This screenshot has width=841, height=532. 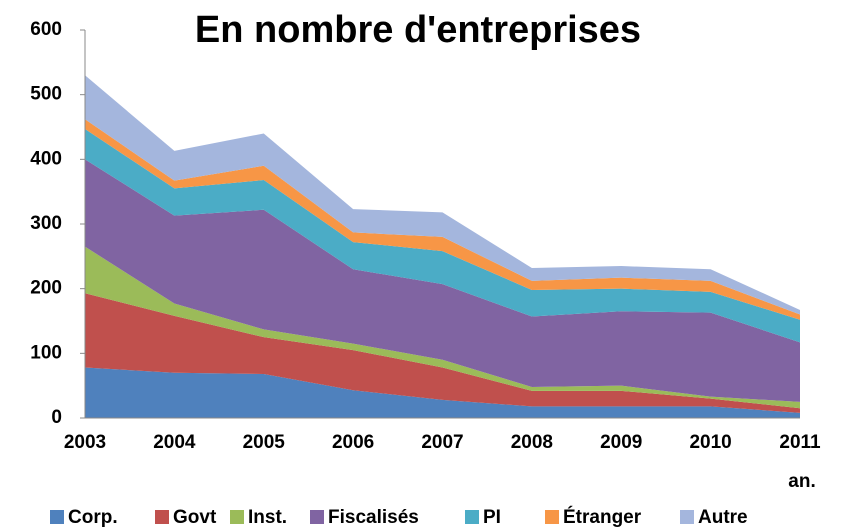 I want to click on chart-title: En nombre d'entreprises, so click(x=418, y=30).